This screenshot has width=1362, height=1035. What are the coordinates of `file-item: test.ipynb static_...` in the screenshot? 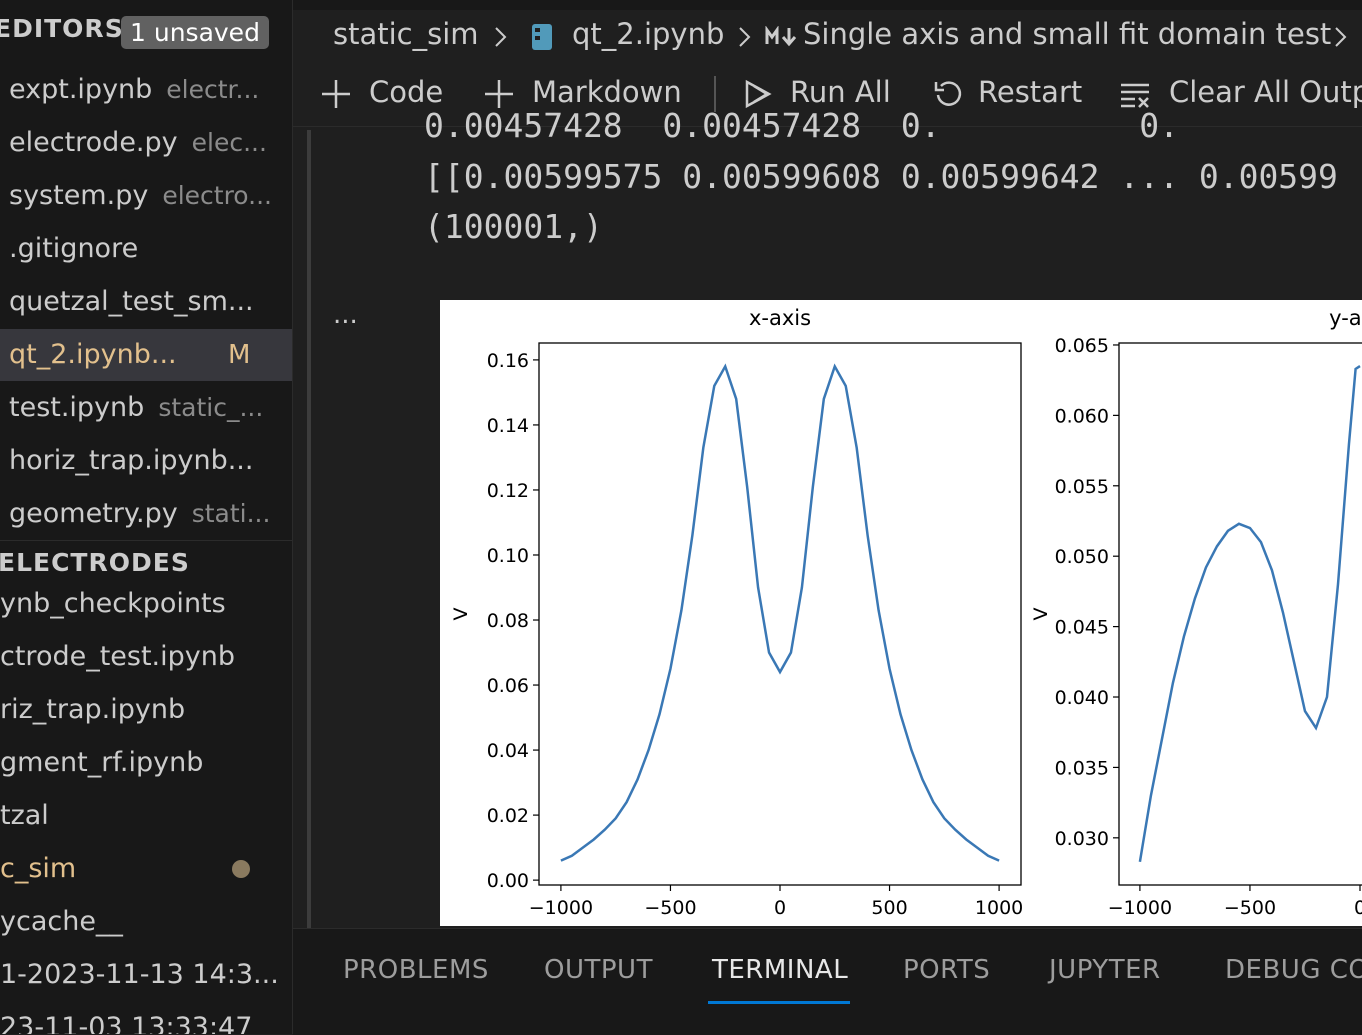 It's located at (146, 408).